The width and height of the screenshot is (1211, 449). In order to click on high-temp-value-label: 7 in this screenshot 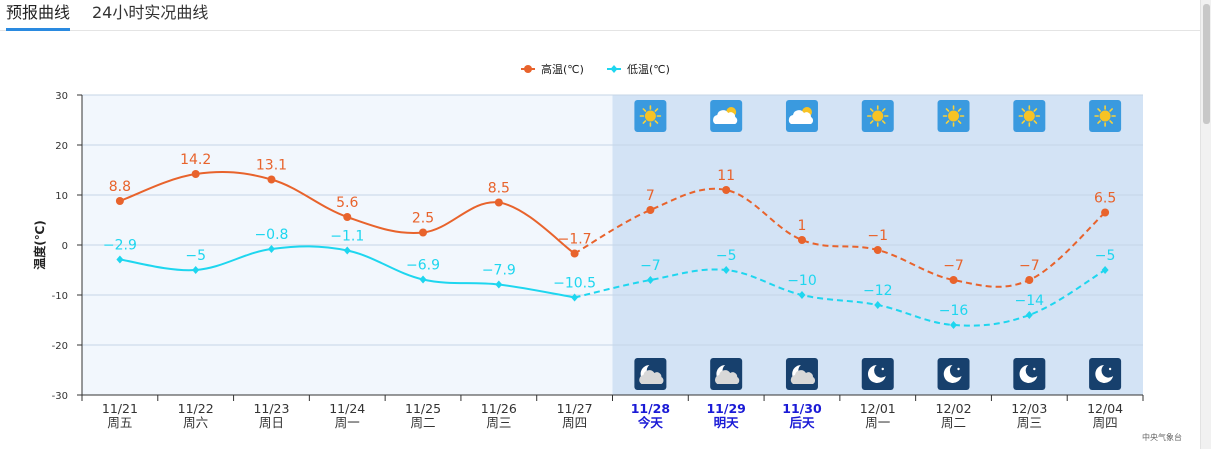, I will do `click(650, 196)`.